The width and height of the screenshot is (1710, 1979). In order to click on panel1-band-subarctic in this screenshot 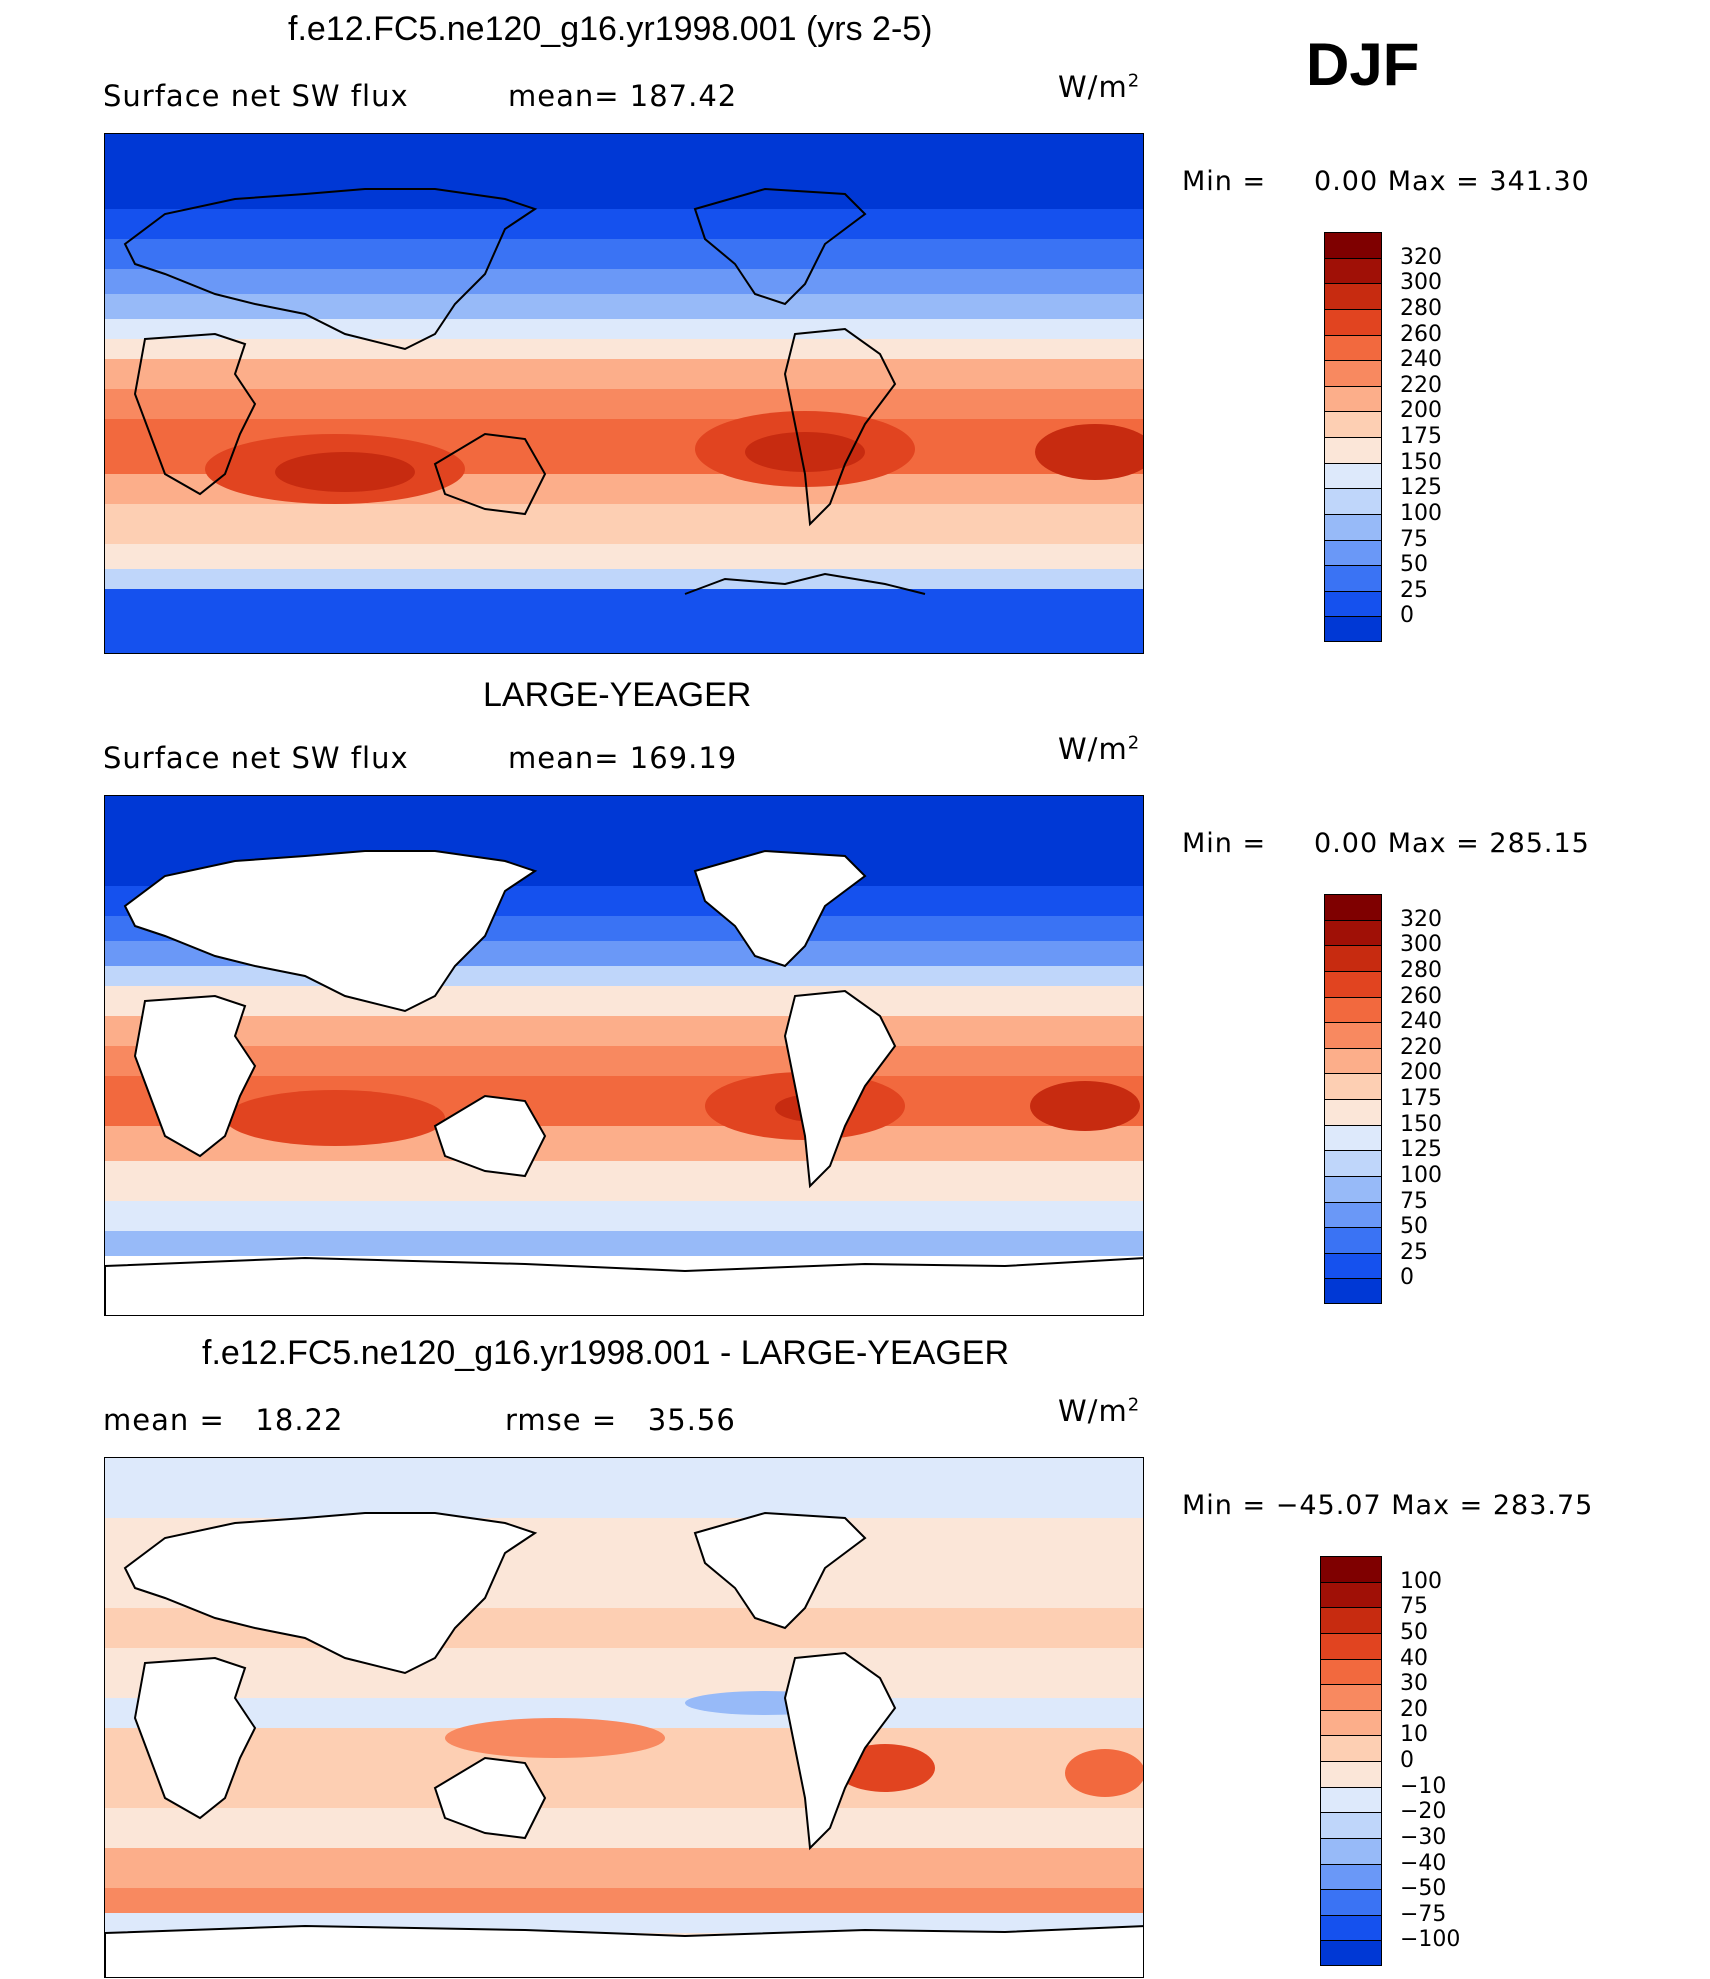, I will do `click(624, 224)`.